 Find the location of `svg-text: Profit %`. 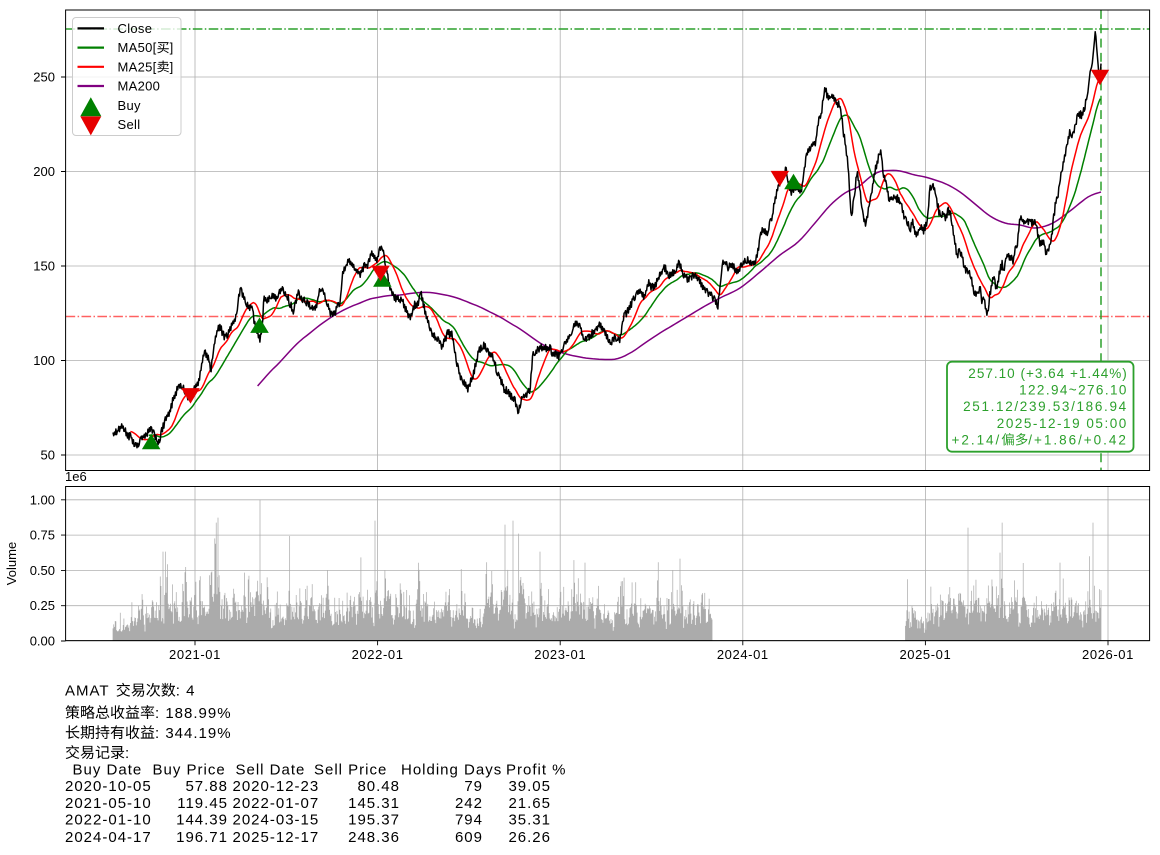

svg-text: Profit % is located at coordinates (536, 770).